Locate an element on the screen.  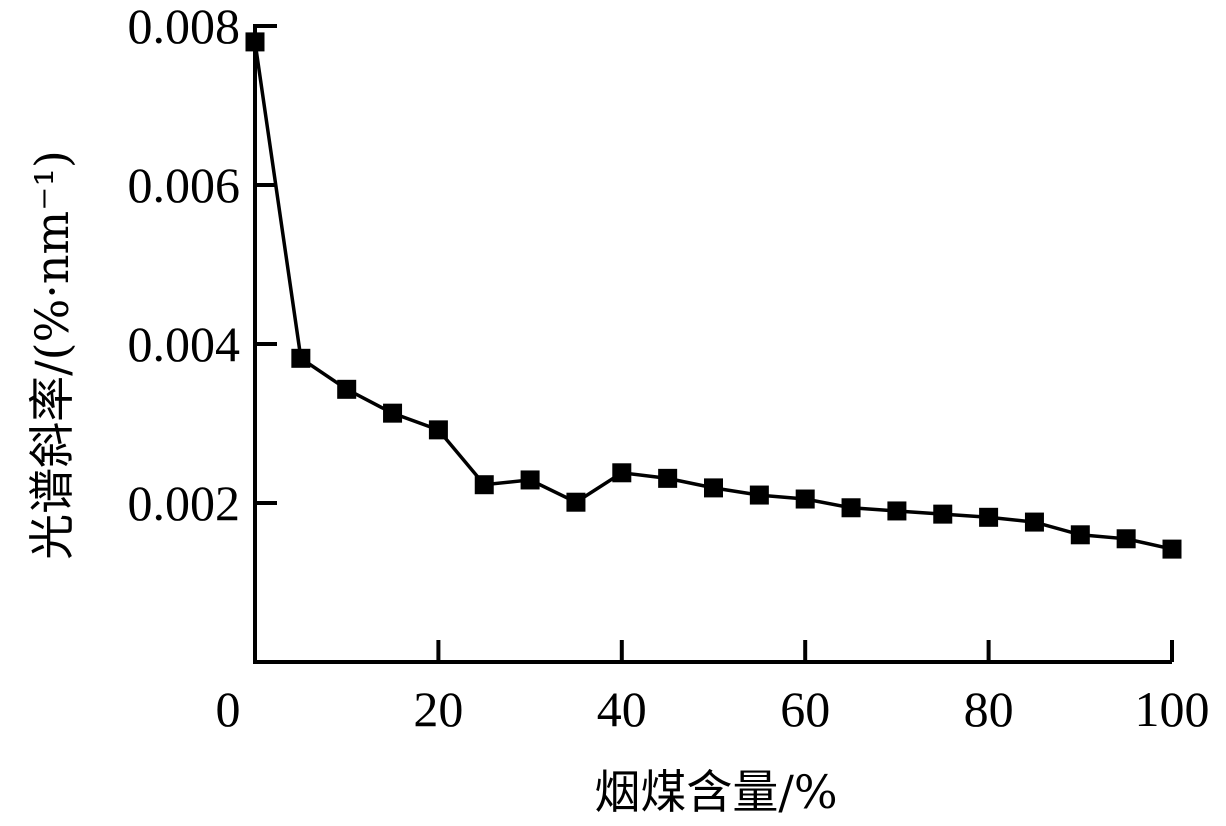
x-tick-label: 40 is located at coordinates (622, 709).